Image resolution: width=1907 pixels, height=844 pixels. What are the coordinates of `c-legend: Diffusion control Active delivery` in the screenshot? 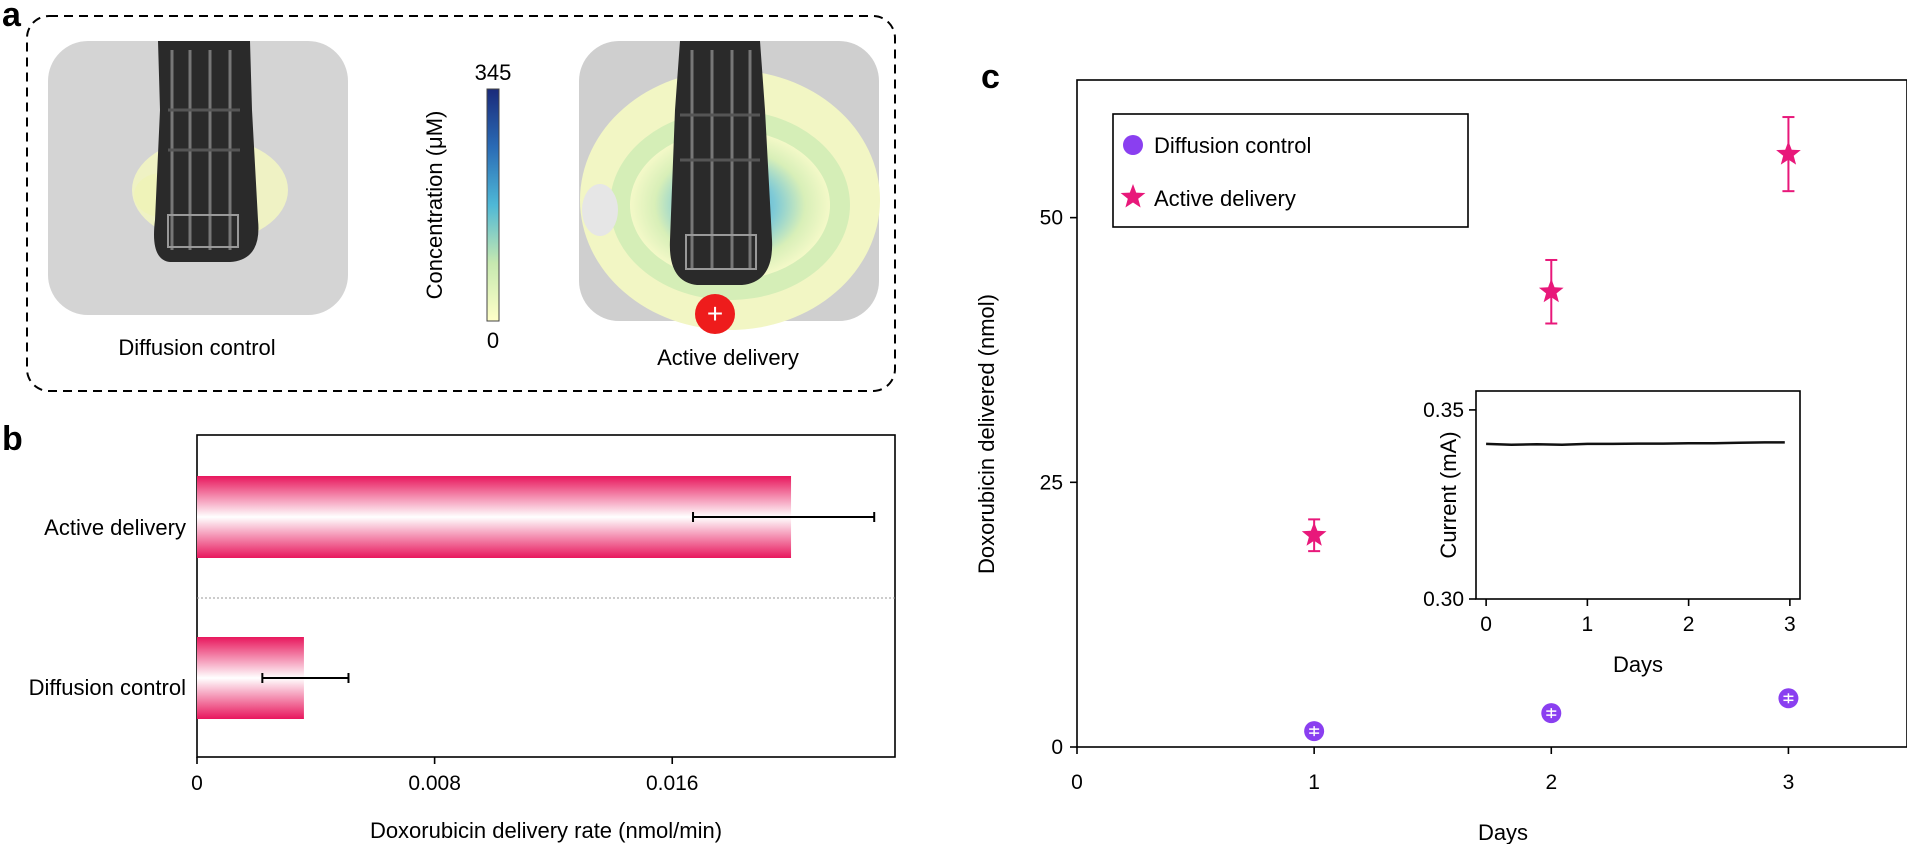 It's located at (1290, 170).